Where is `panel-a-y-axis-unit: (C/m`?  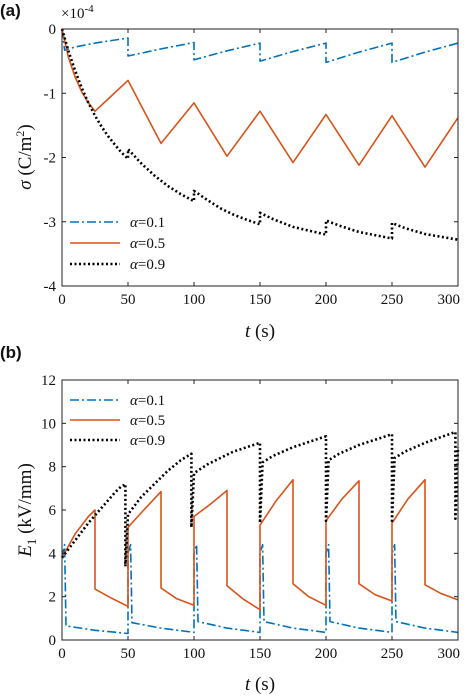 panel-a-y-axis-unit: (C/m is located at coordinates (25, 158).